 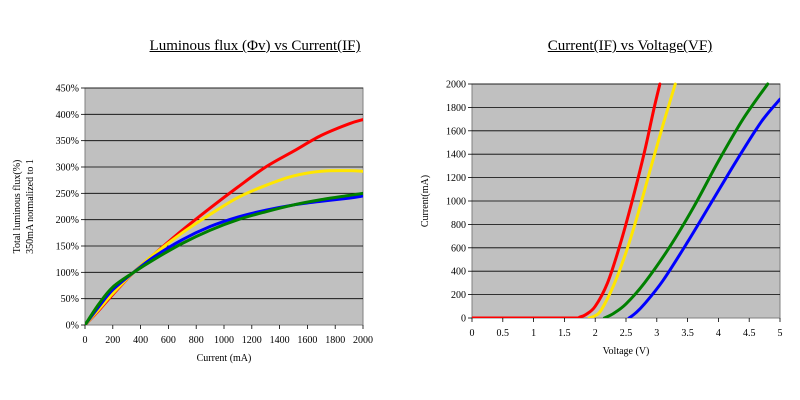 I want to click on flux-x-tick-label: 2000, so click(x=363, y=340).